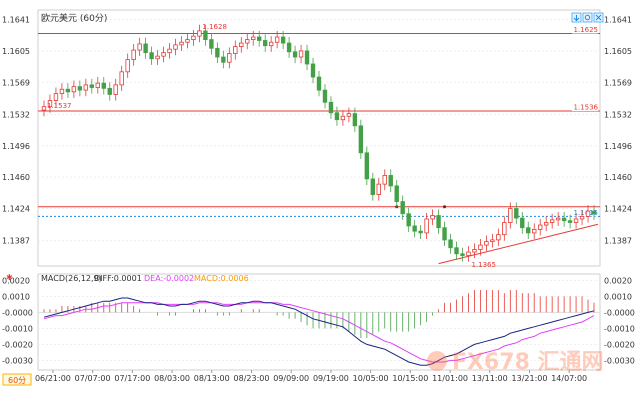 Image resolution: width=640 pixels, height=404 pixels. Describe the element at coordinates (618, 296) in the screenshot. I see `macd-tick-right: 0.0010` at that location.